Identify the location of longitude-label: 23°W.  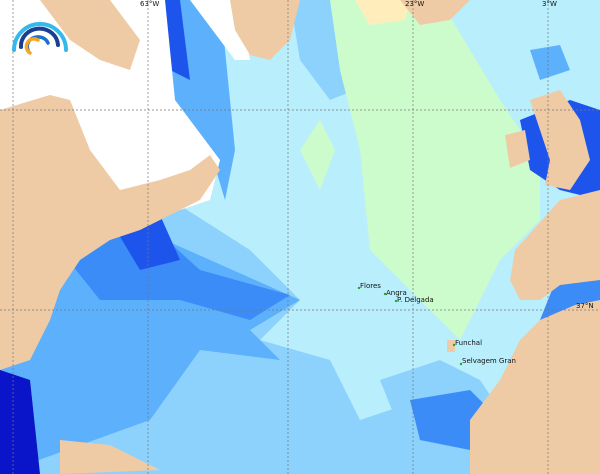
(414, 4).